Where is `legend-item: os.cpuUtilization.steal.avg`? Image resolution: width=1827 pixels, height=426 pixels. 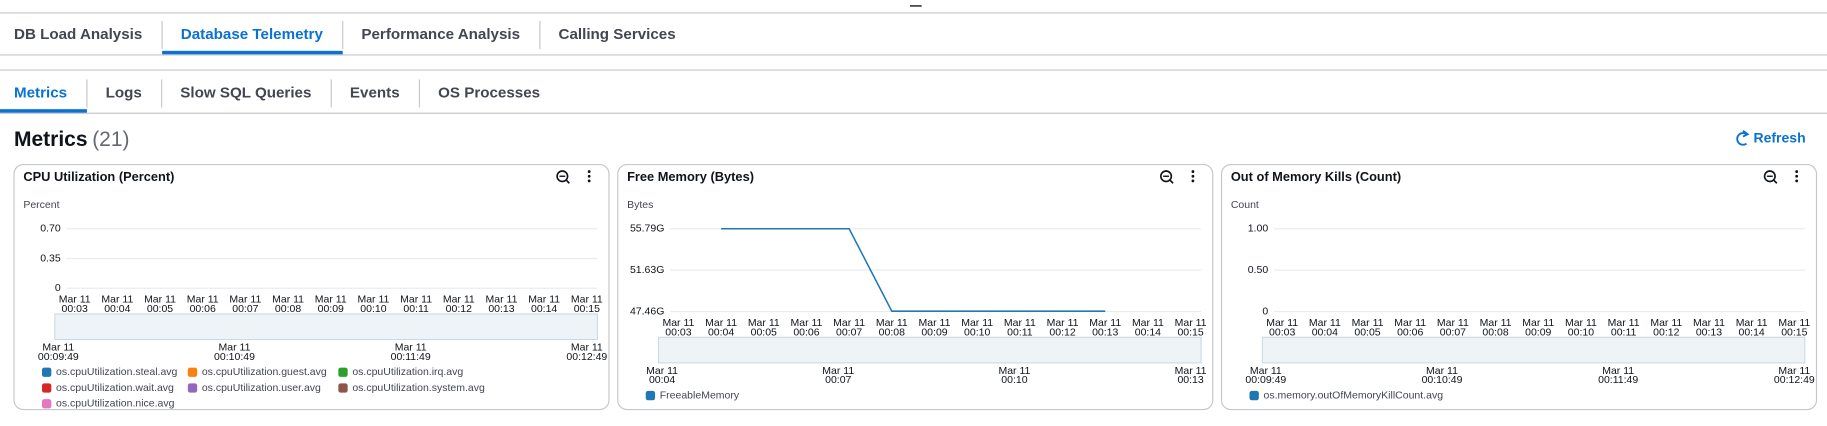
legend-item: os.cpuUtilization.steal.avg is located at coordinates (110, 372).